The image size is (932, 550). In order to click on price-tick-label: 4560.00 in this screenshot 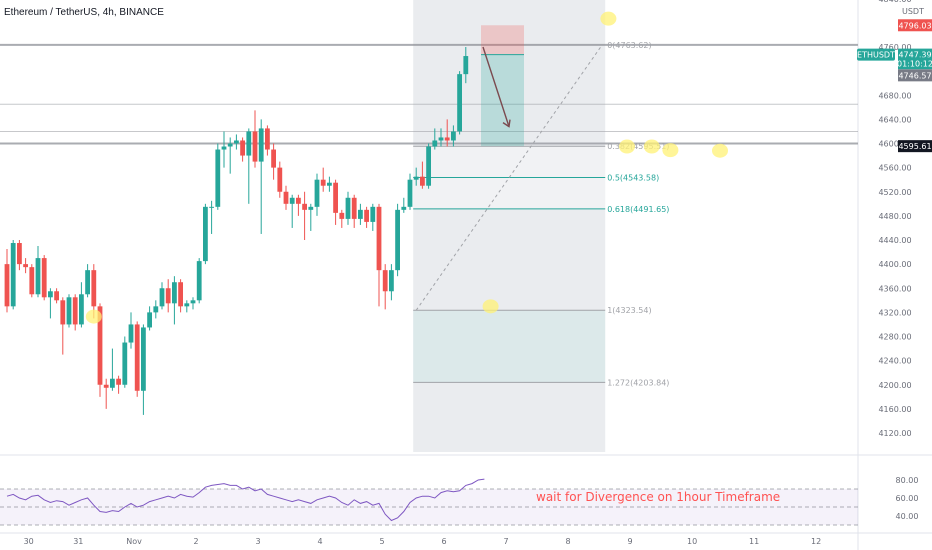, I will do `click(894, 168)`.